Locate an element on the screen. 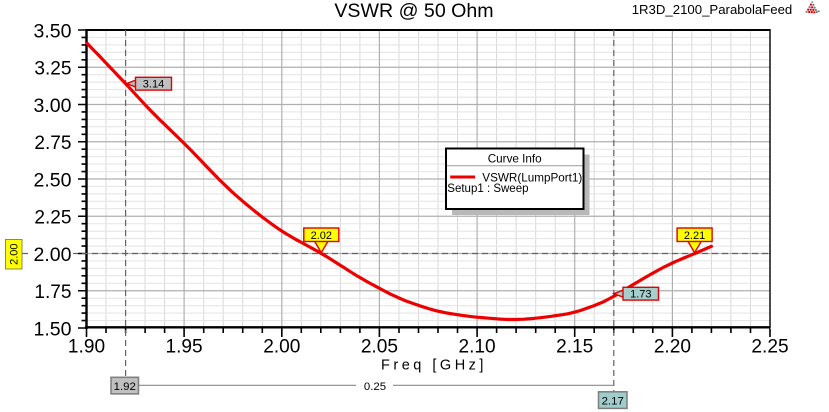 This screenshot has height=412, width=829. svg-text: 2.10 is located at coordinates (477, 347).